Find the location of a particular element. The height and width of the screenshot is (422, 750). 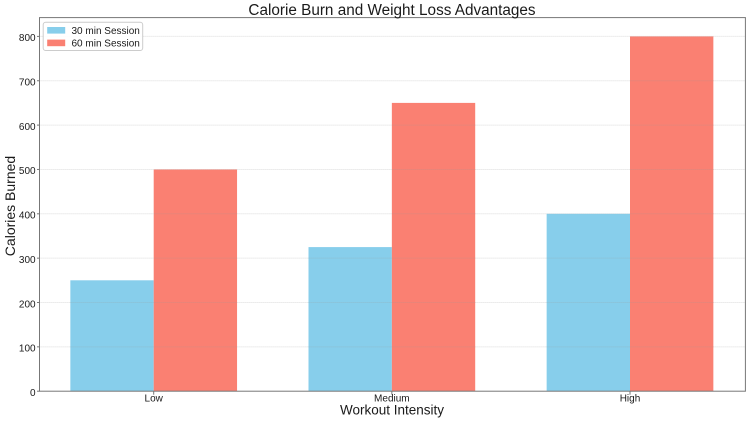

svg-text: 600 is located at coordinates (27, 127).